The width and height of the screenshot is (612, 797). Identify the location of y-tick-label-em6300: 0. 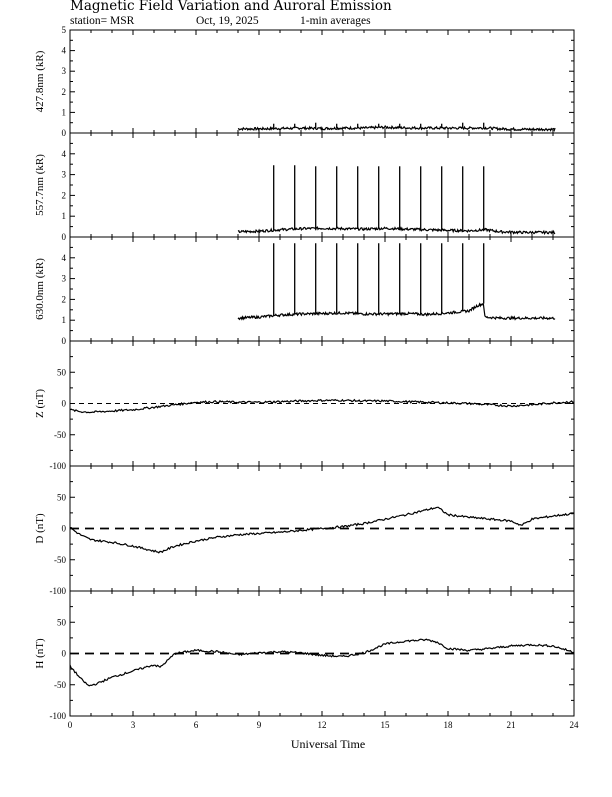
(64, 341).